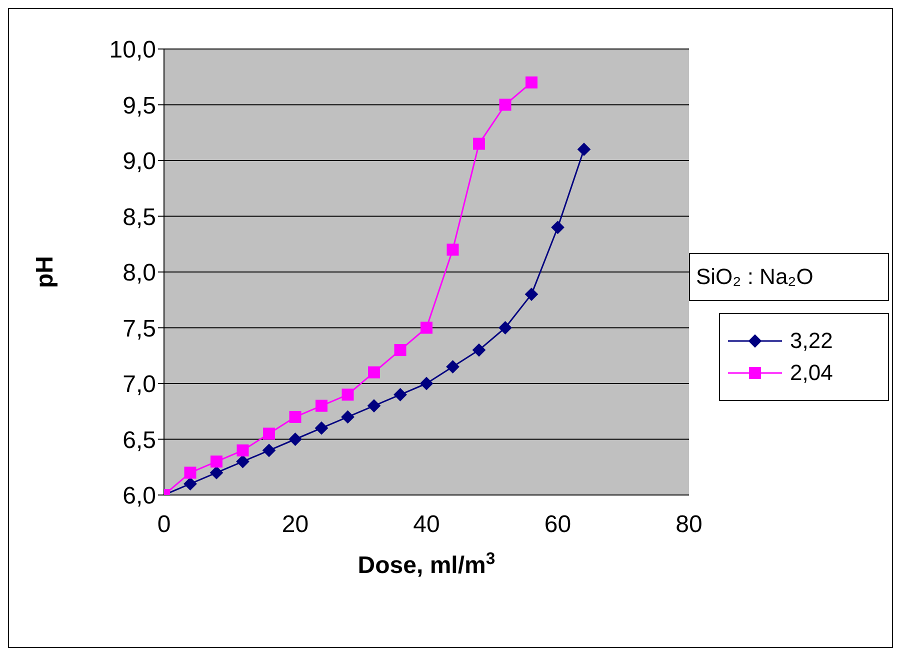 The height and width of the screenshot is (655, 903). I want to click on x-tick-label: 20, so click(295, 524).